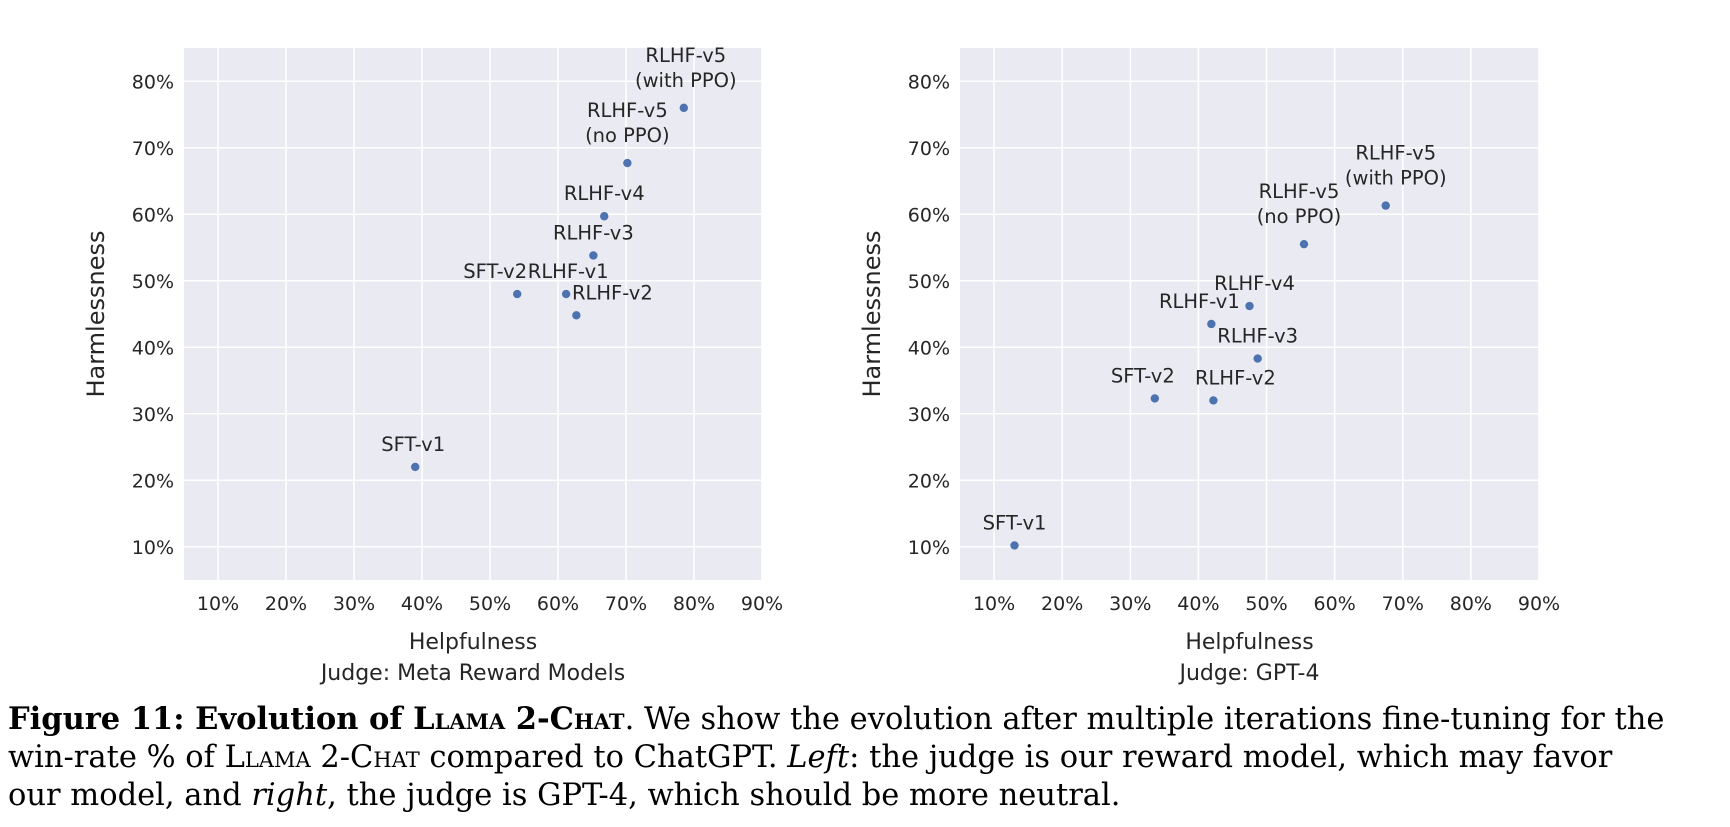  What do you see at coordinates (818, 757) in the screenshot?
I see `caption-left-word: Left` at bounding box center [818, 757].